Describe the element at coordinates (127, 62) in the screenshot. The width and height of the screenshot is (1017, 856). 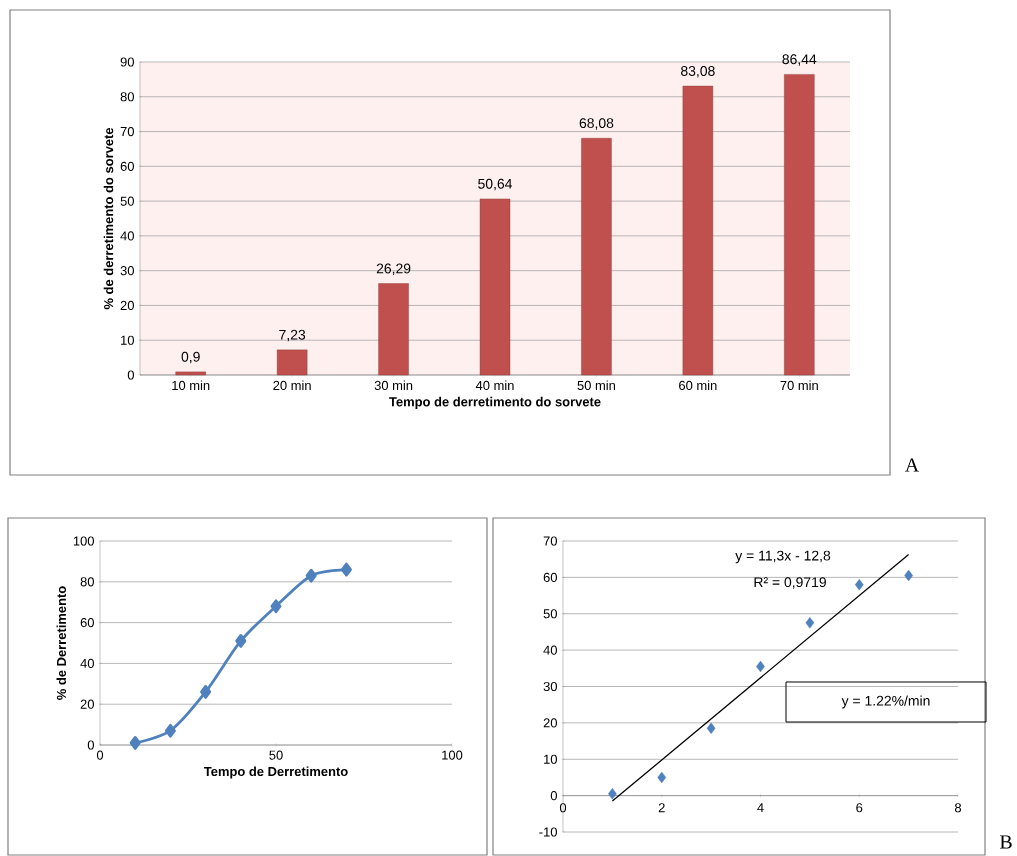
I see `y-tick-label: 90` at that location.